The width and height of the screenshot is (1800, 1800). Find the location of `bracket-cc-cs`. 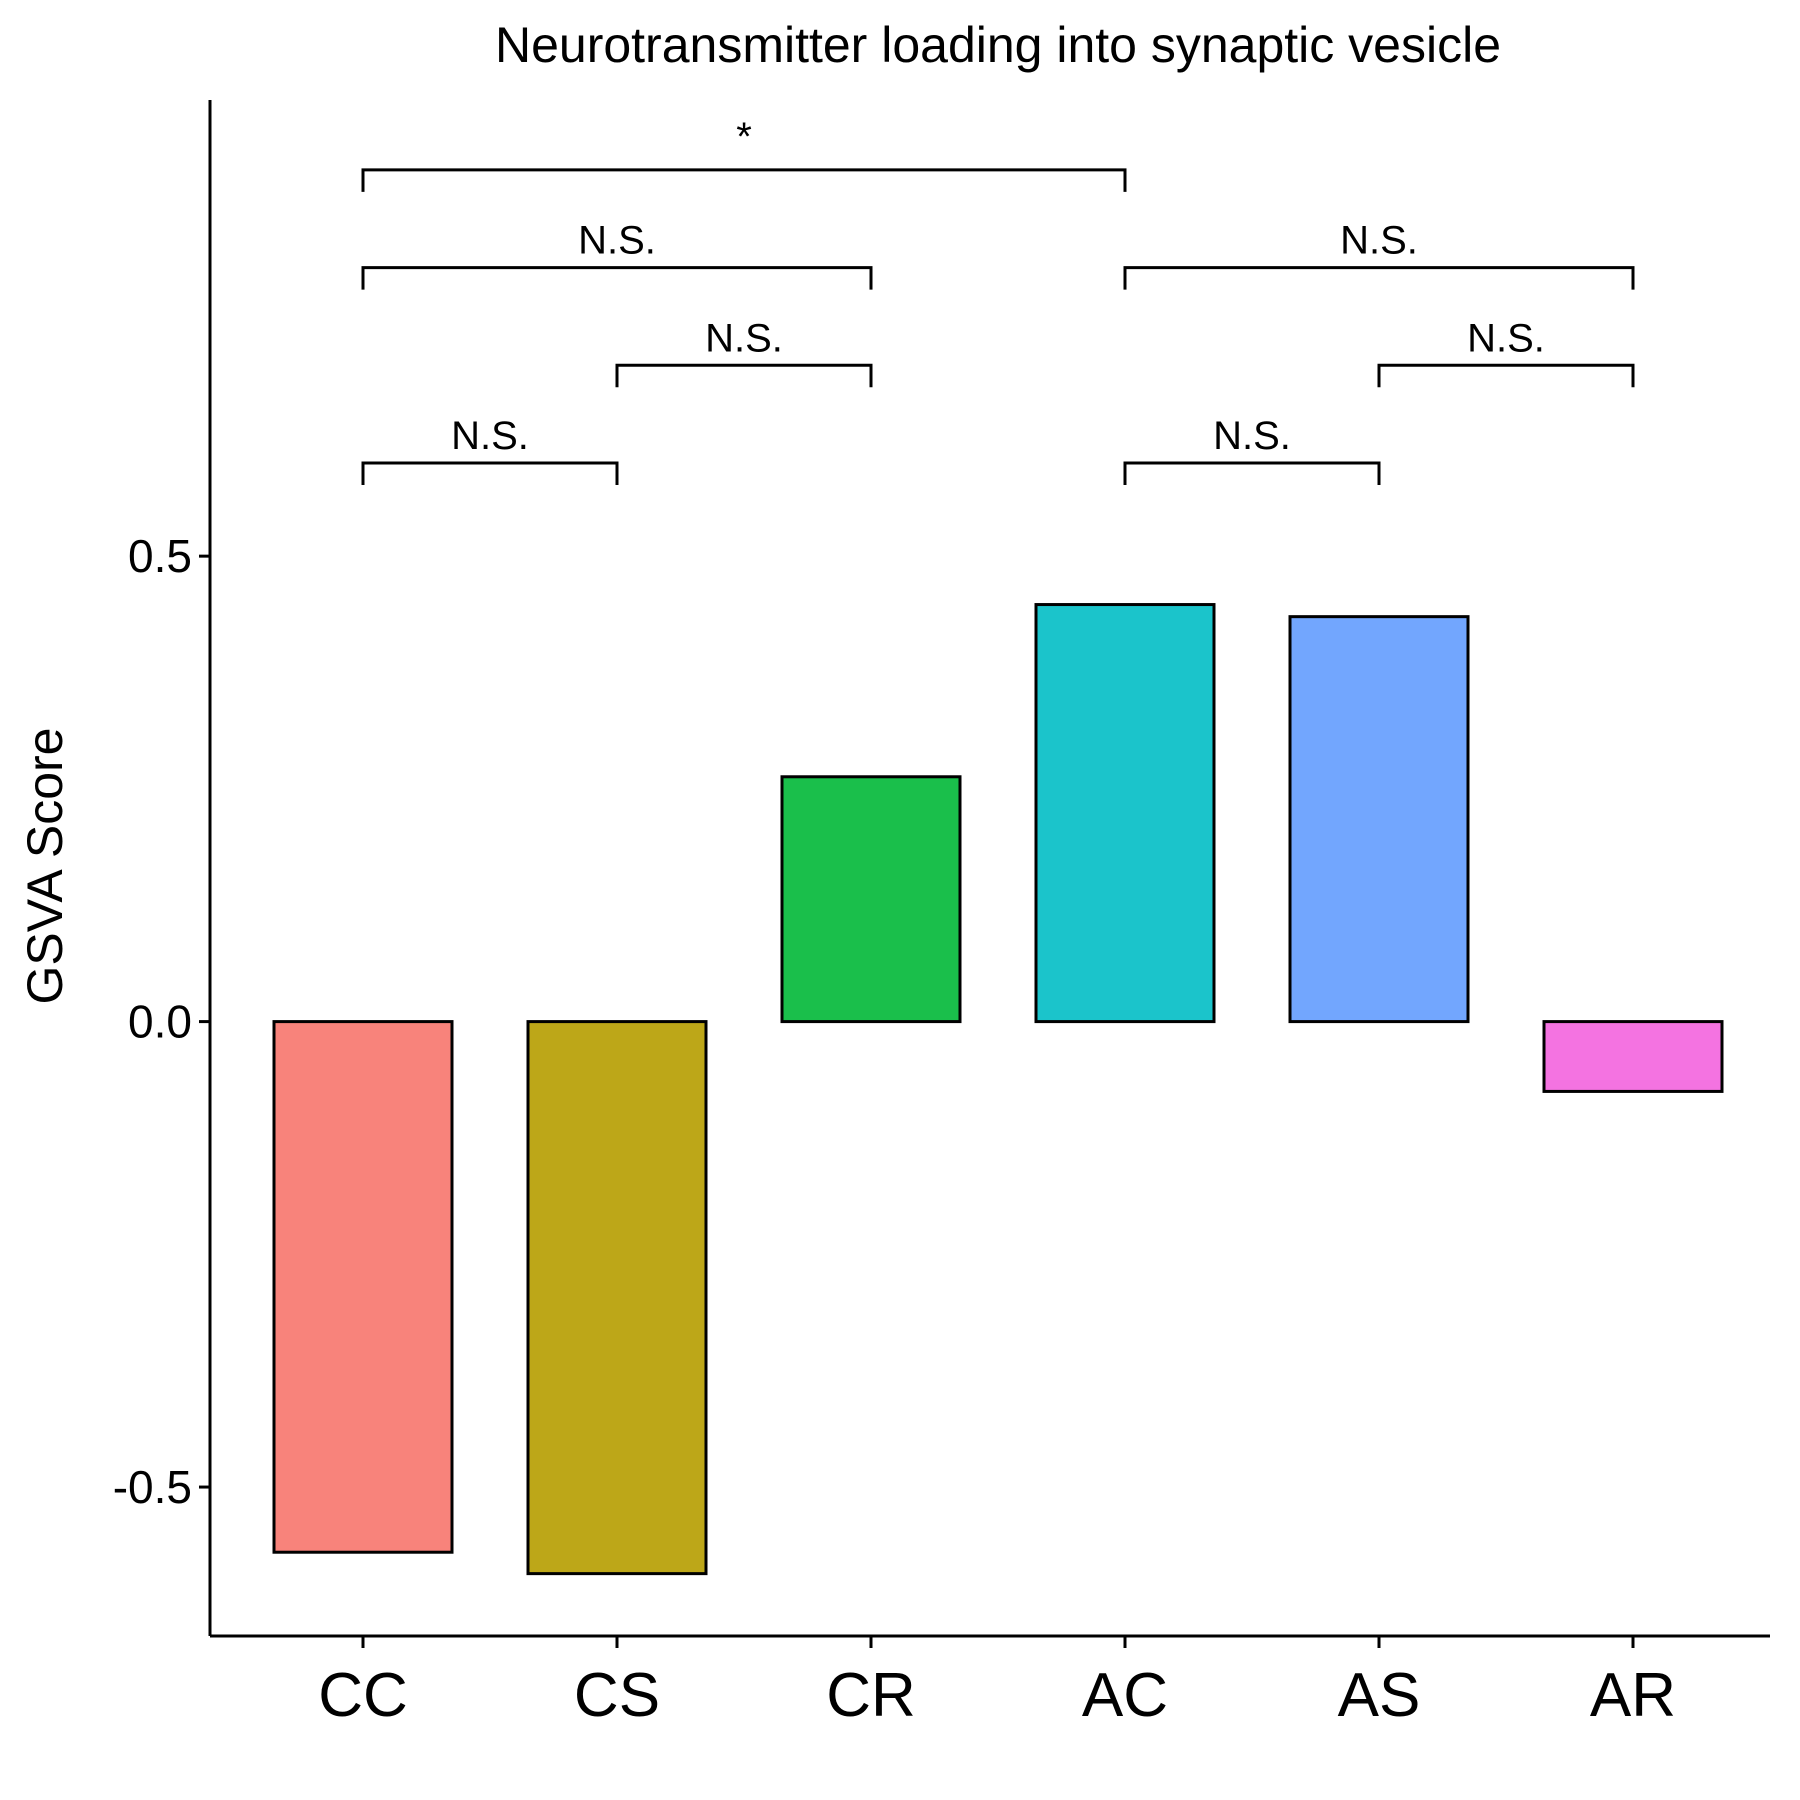

bracket-cc-cs is located at coordinates (490, 473).